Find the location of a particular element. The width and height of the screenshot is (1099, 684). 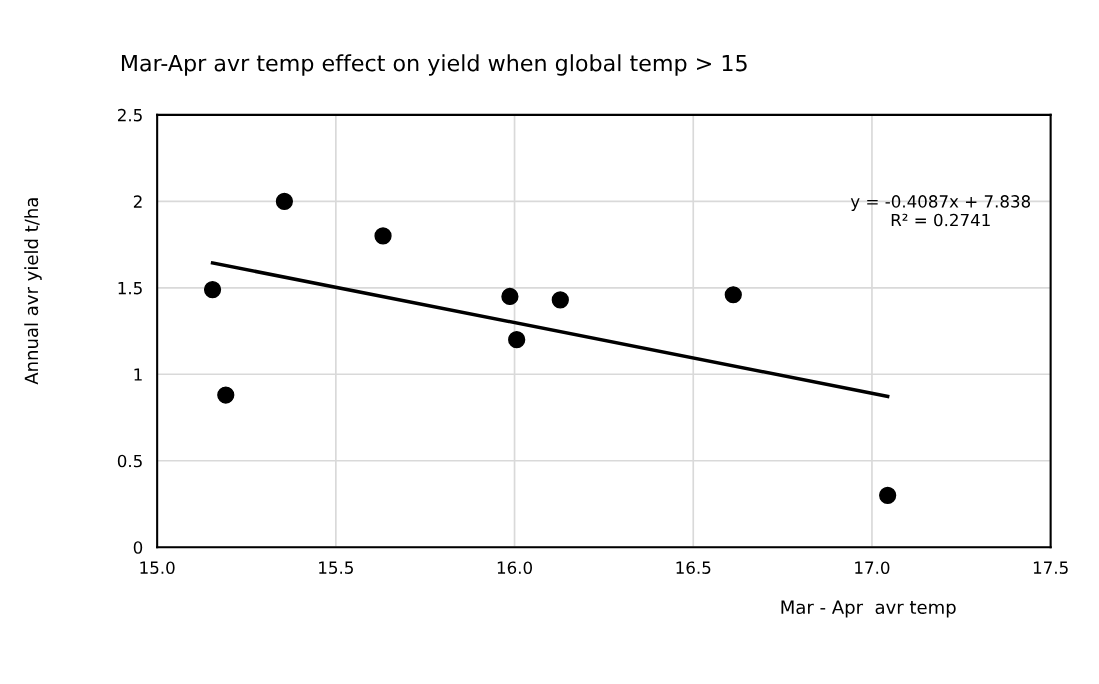

x-tick-label: 16.5 is located at coordinates (693, 567).